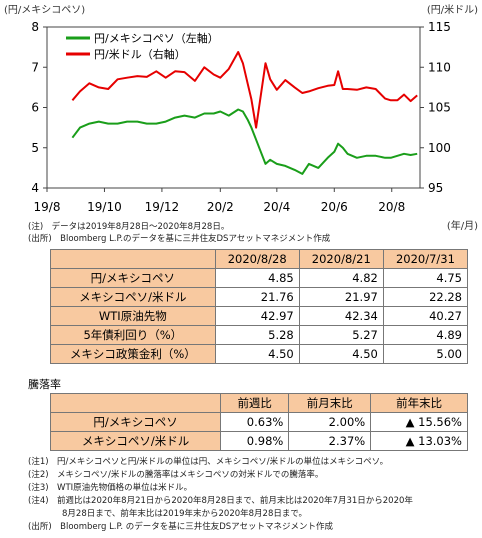 The width and height of the screenshot is (482, 538). Describe the element at coordinates (425, 354) in the screenshot. I see `table-cell: 5.00` at that location.